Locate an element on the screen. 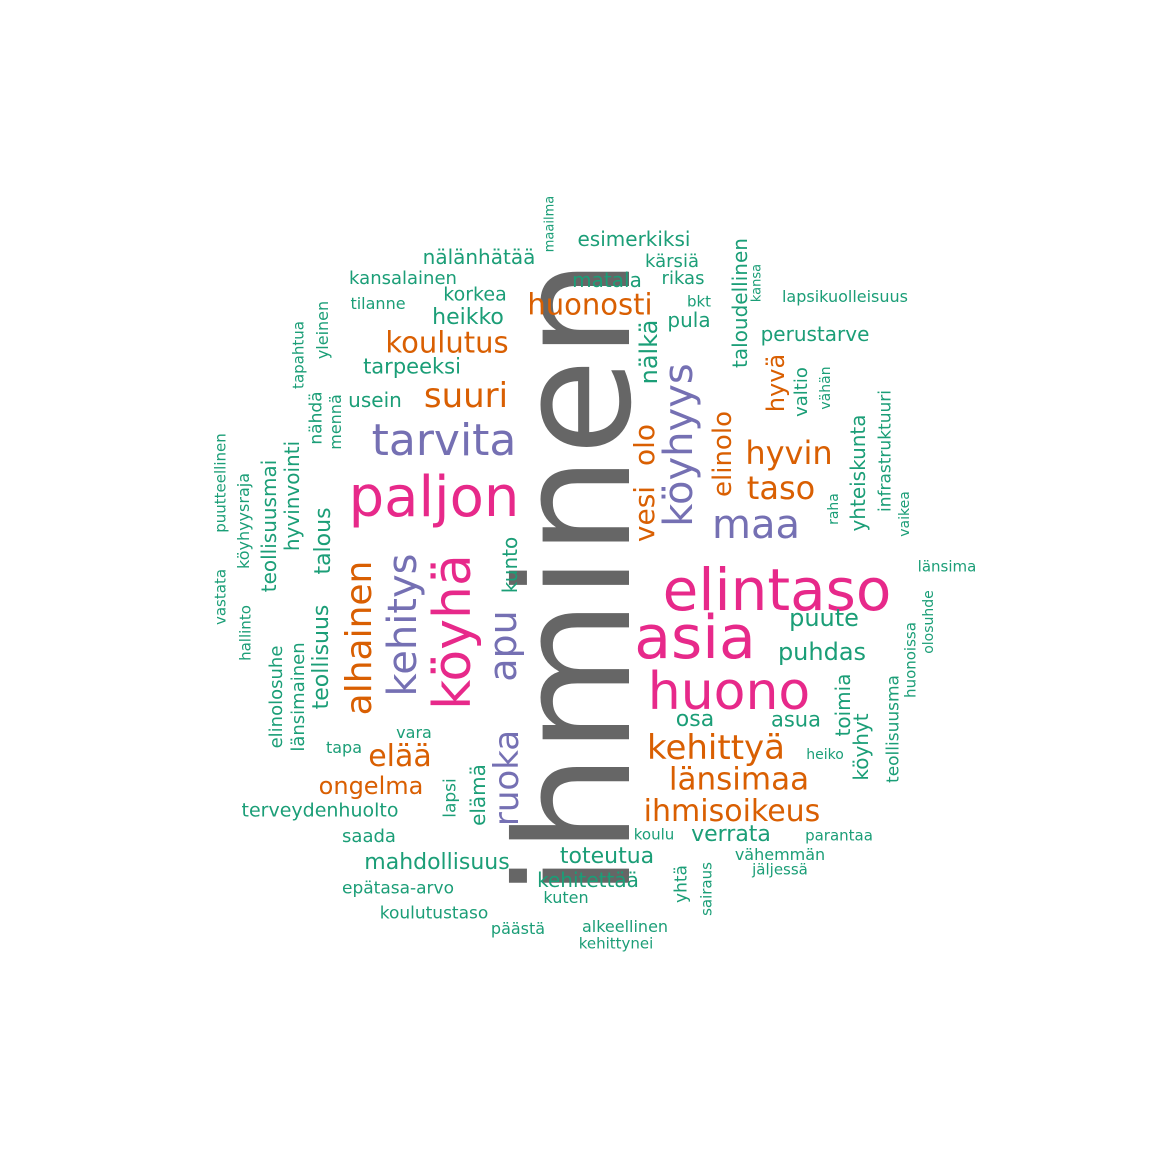 The height and width of the screenshot is (1152, 1152). word-tilanne: tilanne is located at coordinates (378, 303).